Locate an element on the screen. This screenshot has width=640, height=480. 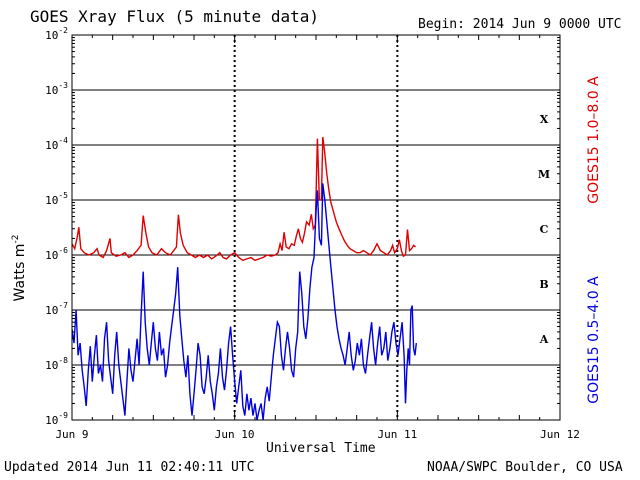
y-tick-label: 10⁻⁵ is located at coordinates (56, 199).